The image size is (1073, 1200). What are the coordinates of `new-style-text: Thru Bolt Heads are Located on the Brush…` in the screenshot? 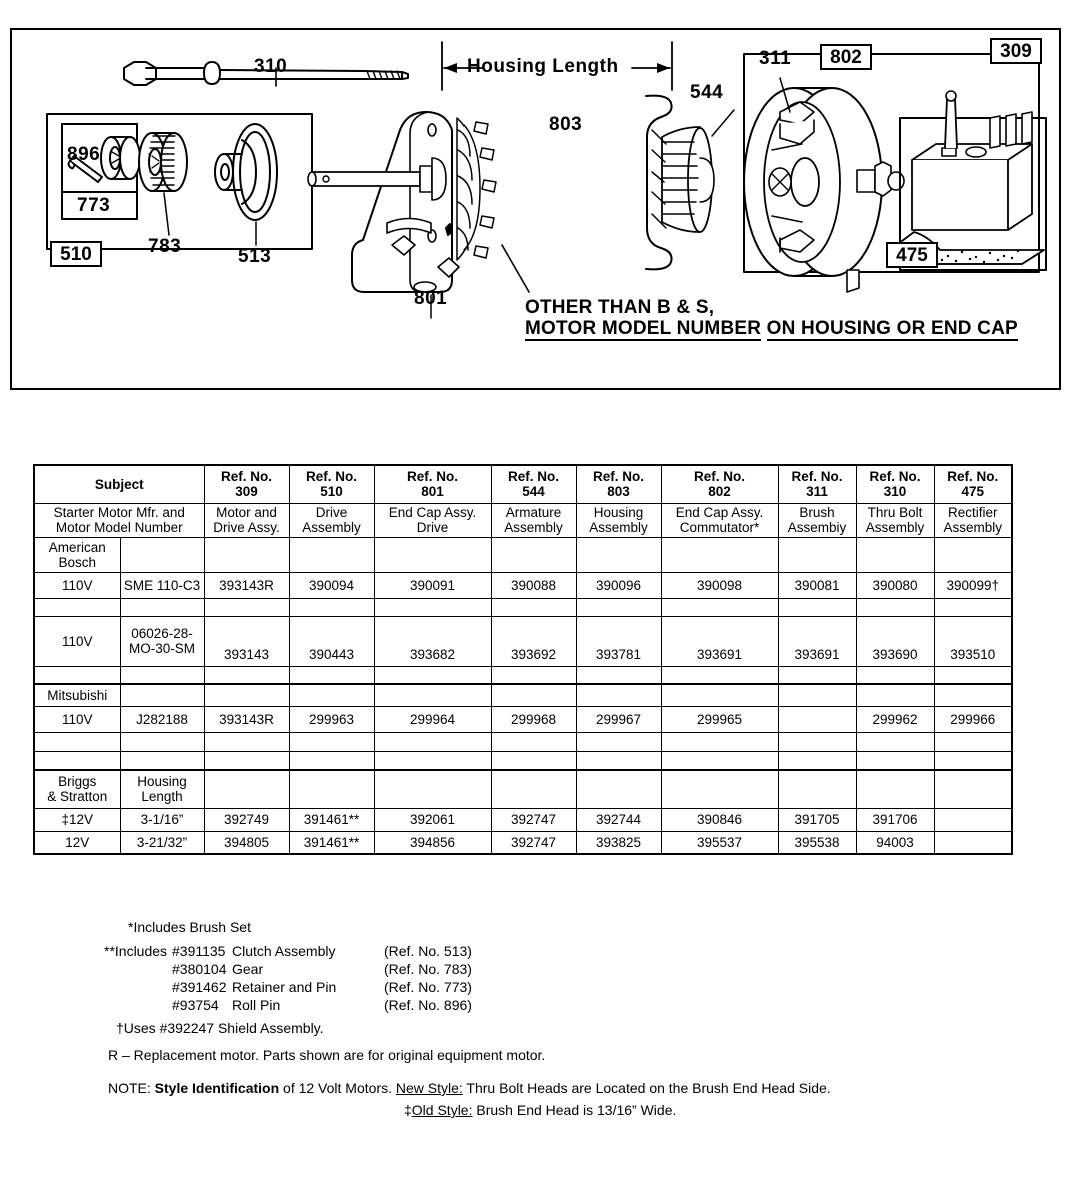 It's located at (646, 1088).